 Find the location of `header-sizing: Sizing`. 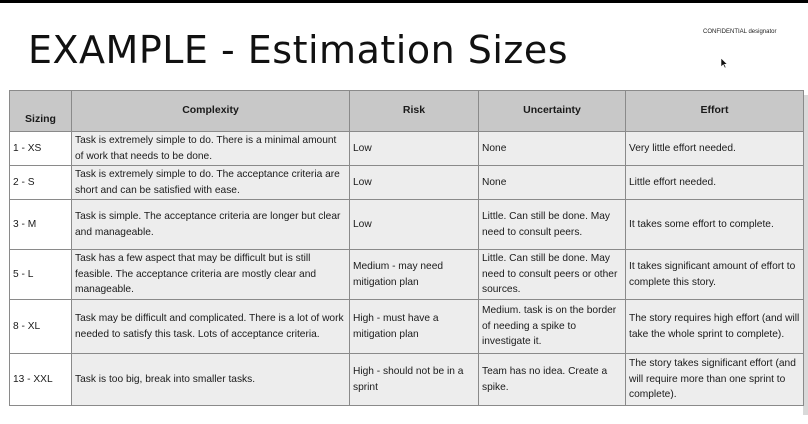

header-sizing: Sizing is located at coordinates (40, 111).